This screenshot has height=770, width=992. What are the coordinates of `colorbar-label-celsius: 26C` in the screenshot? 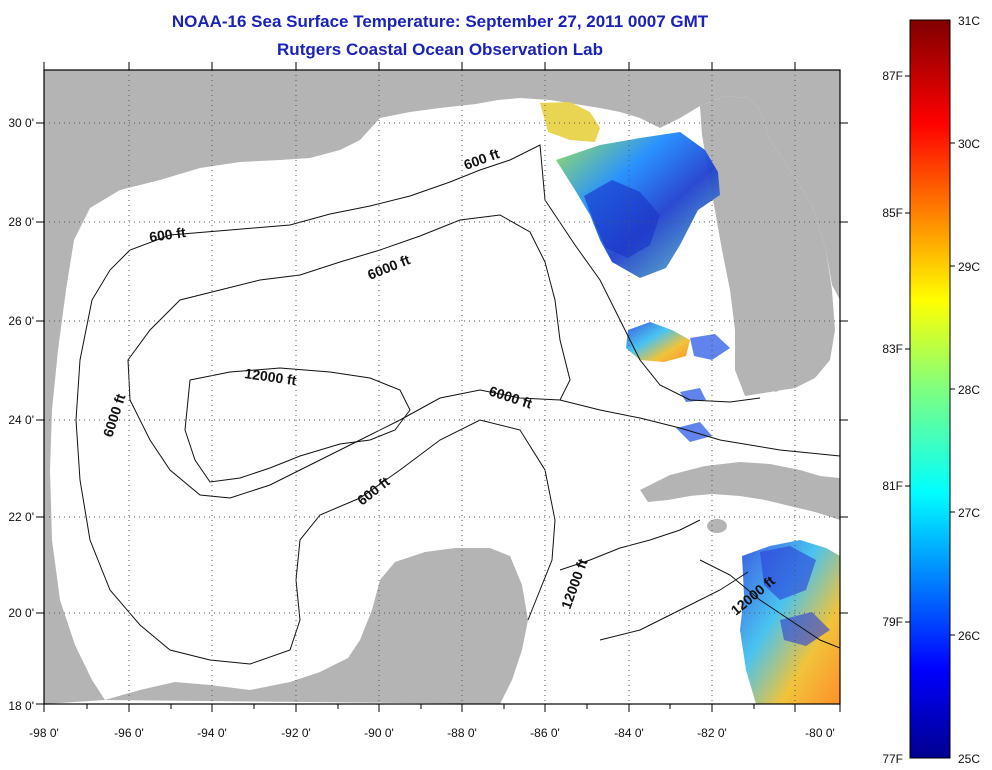 It's located at (969, 636).